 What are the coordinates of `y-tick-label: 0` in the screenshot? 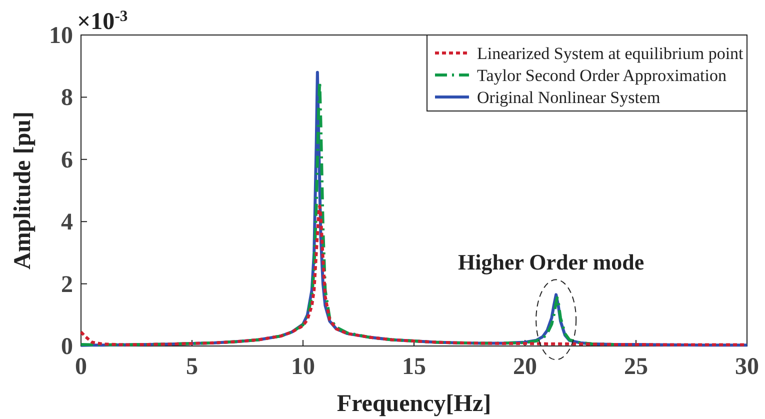 It's located at (67, 347).